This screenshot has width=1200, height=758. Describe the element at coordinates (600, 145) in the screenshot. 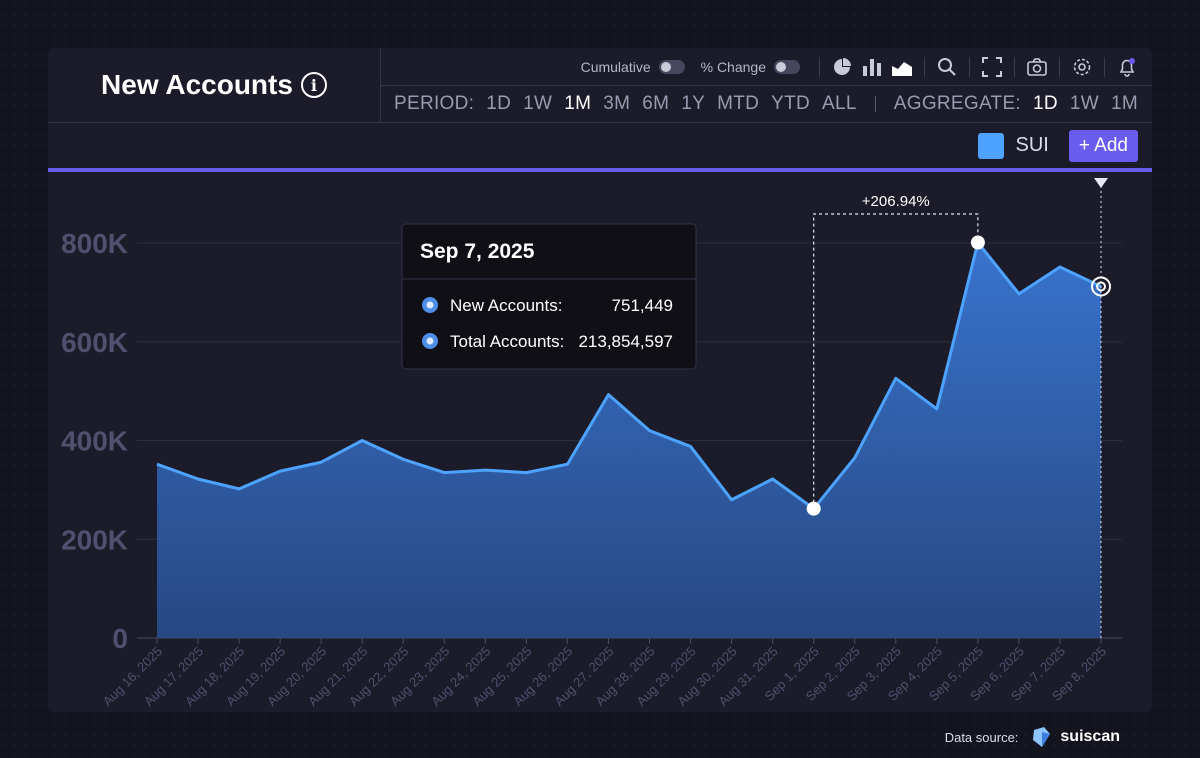

I see `series-legend: SUI + Add` at that location.